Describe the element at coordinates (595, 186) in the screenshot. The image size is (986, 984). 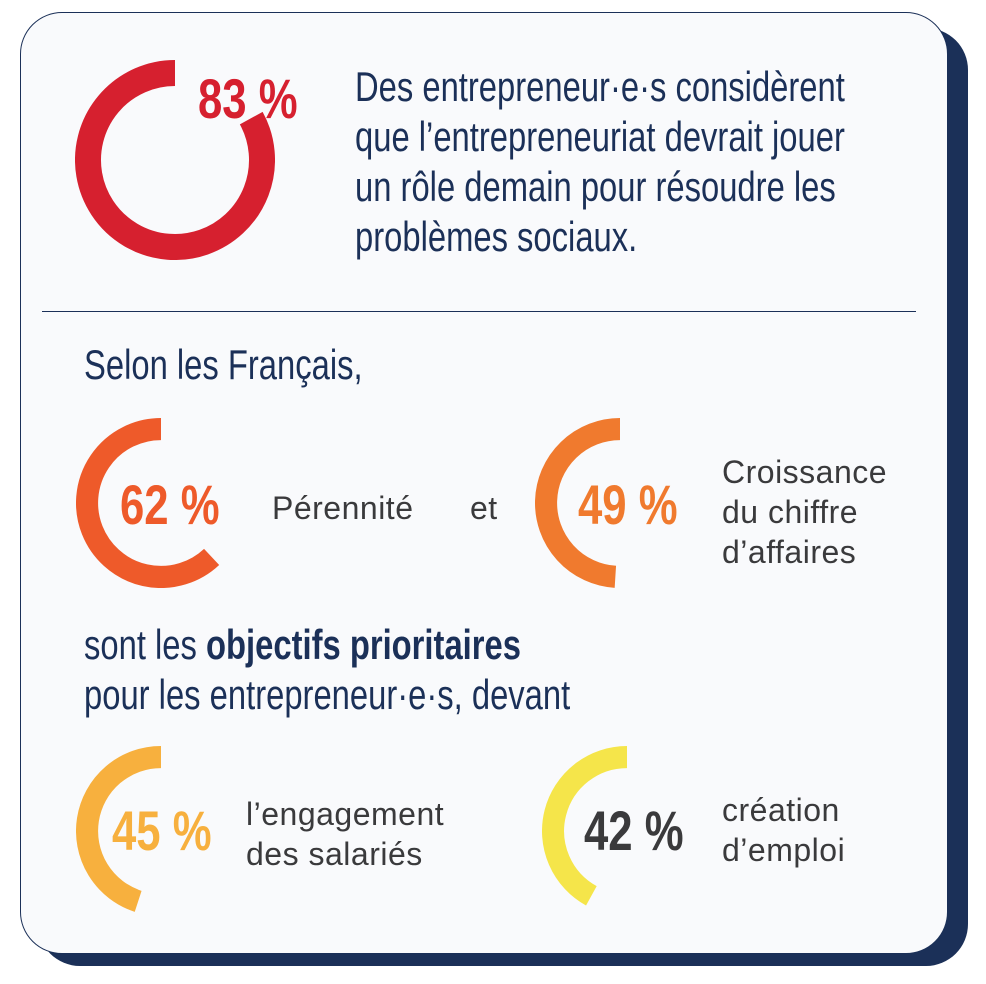
I see `statement-line: un rôle demain pour résoudre les` at that location.